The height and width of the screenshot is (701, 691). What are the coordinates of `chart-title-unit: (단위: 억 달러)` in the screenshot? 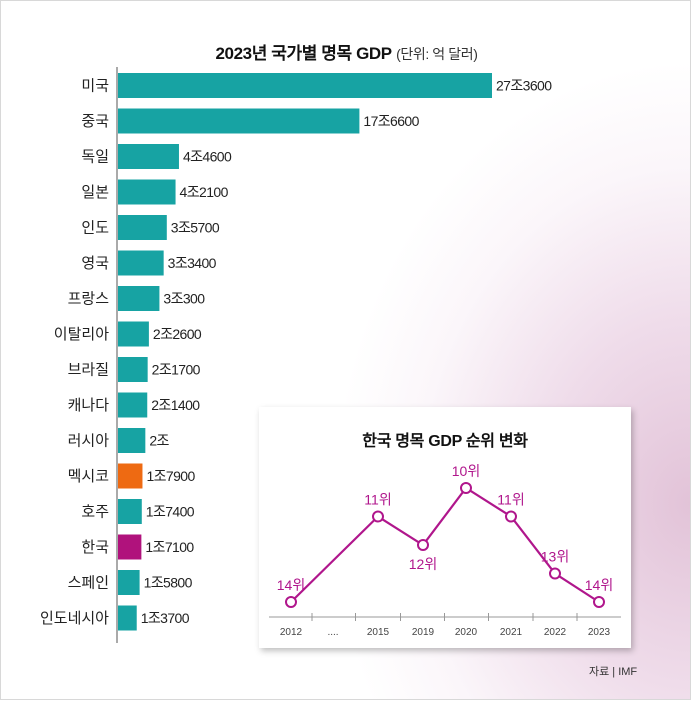 It's located at (437, 54).